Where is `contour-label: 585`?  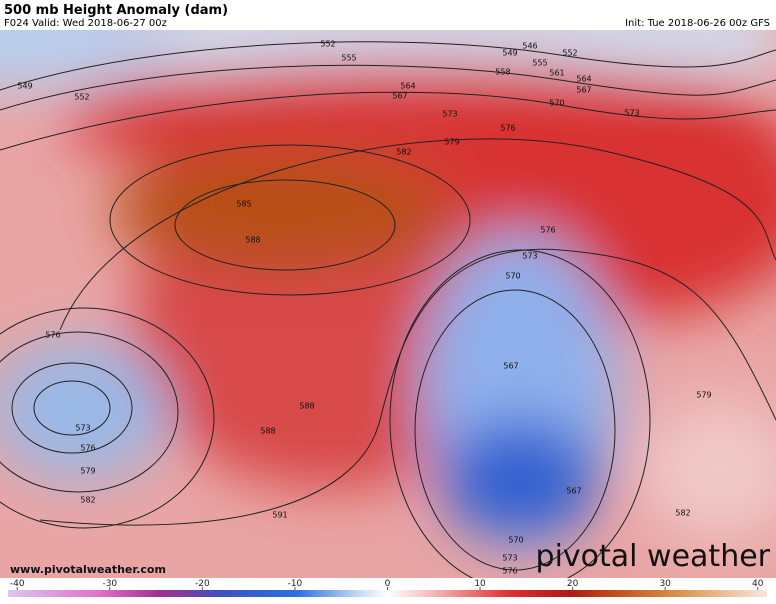
contour-label: 585 is located at coordinates (243, 204).